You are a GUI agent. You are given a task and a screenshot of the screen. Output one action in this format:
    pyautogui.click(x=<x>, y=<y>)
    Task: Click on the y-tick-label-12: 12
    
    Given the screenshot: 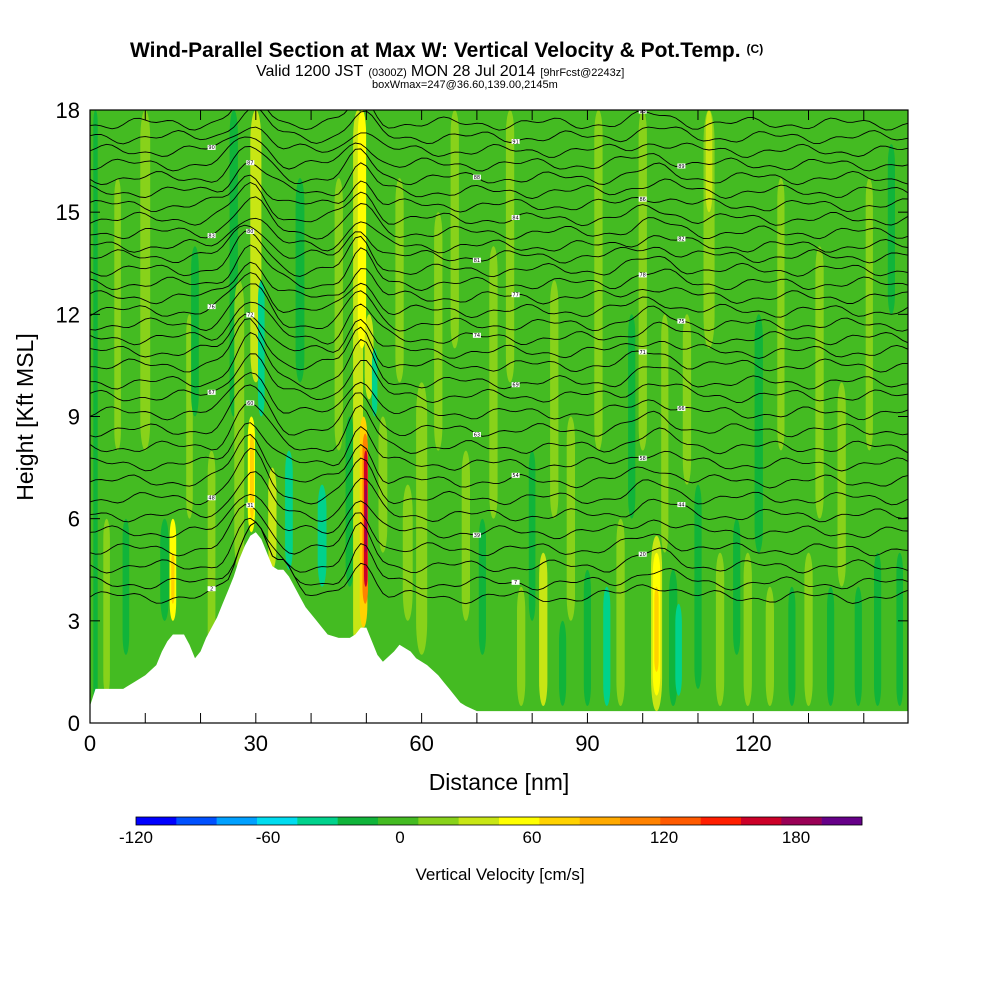 What is the action you would take?
    pyautogui.click(x=68, y=314)
    